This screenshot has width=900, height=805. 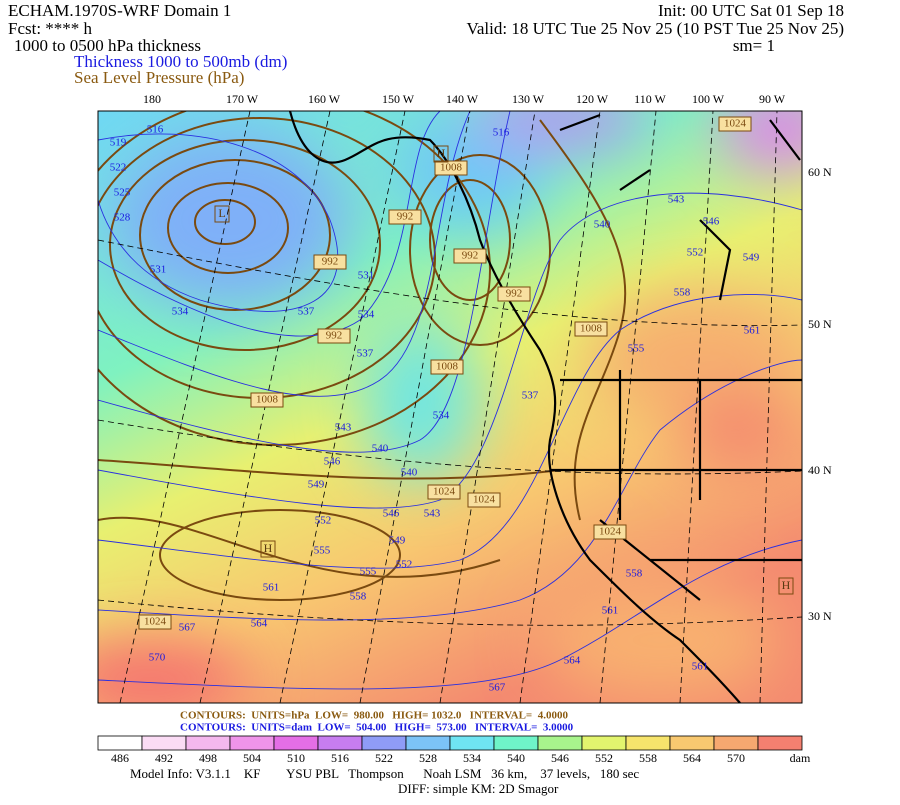 What do you see at coordinates (528, 99) in the screenshot?
I see `longitude-label: 130 W` at bounding box center [528, 99].